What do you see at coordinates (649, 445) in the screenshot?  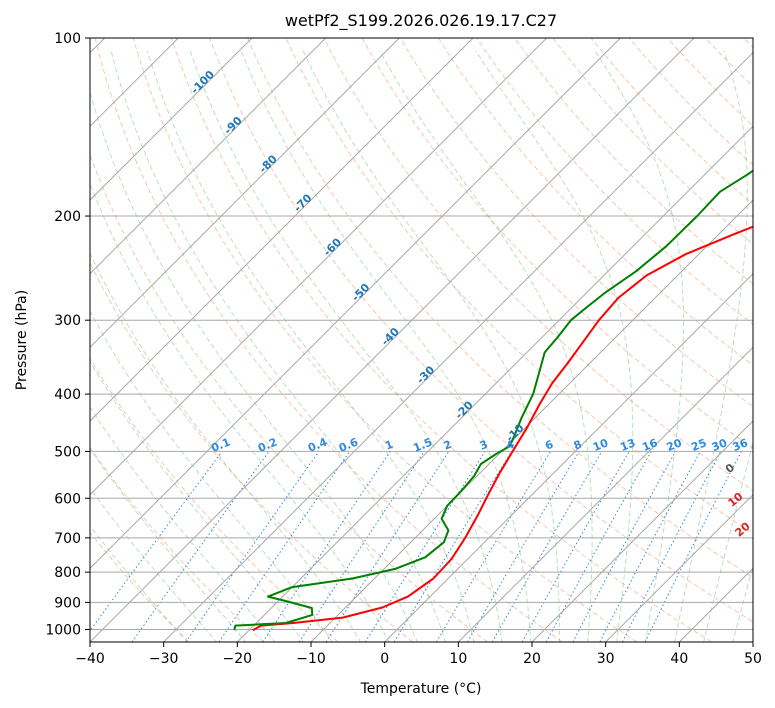 I see `mixing-ratio-label: 16` at bounding box center [649, 445].